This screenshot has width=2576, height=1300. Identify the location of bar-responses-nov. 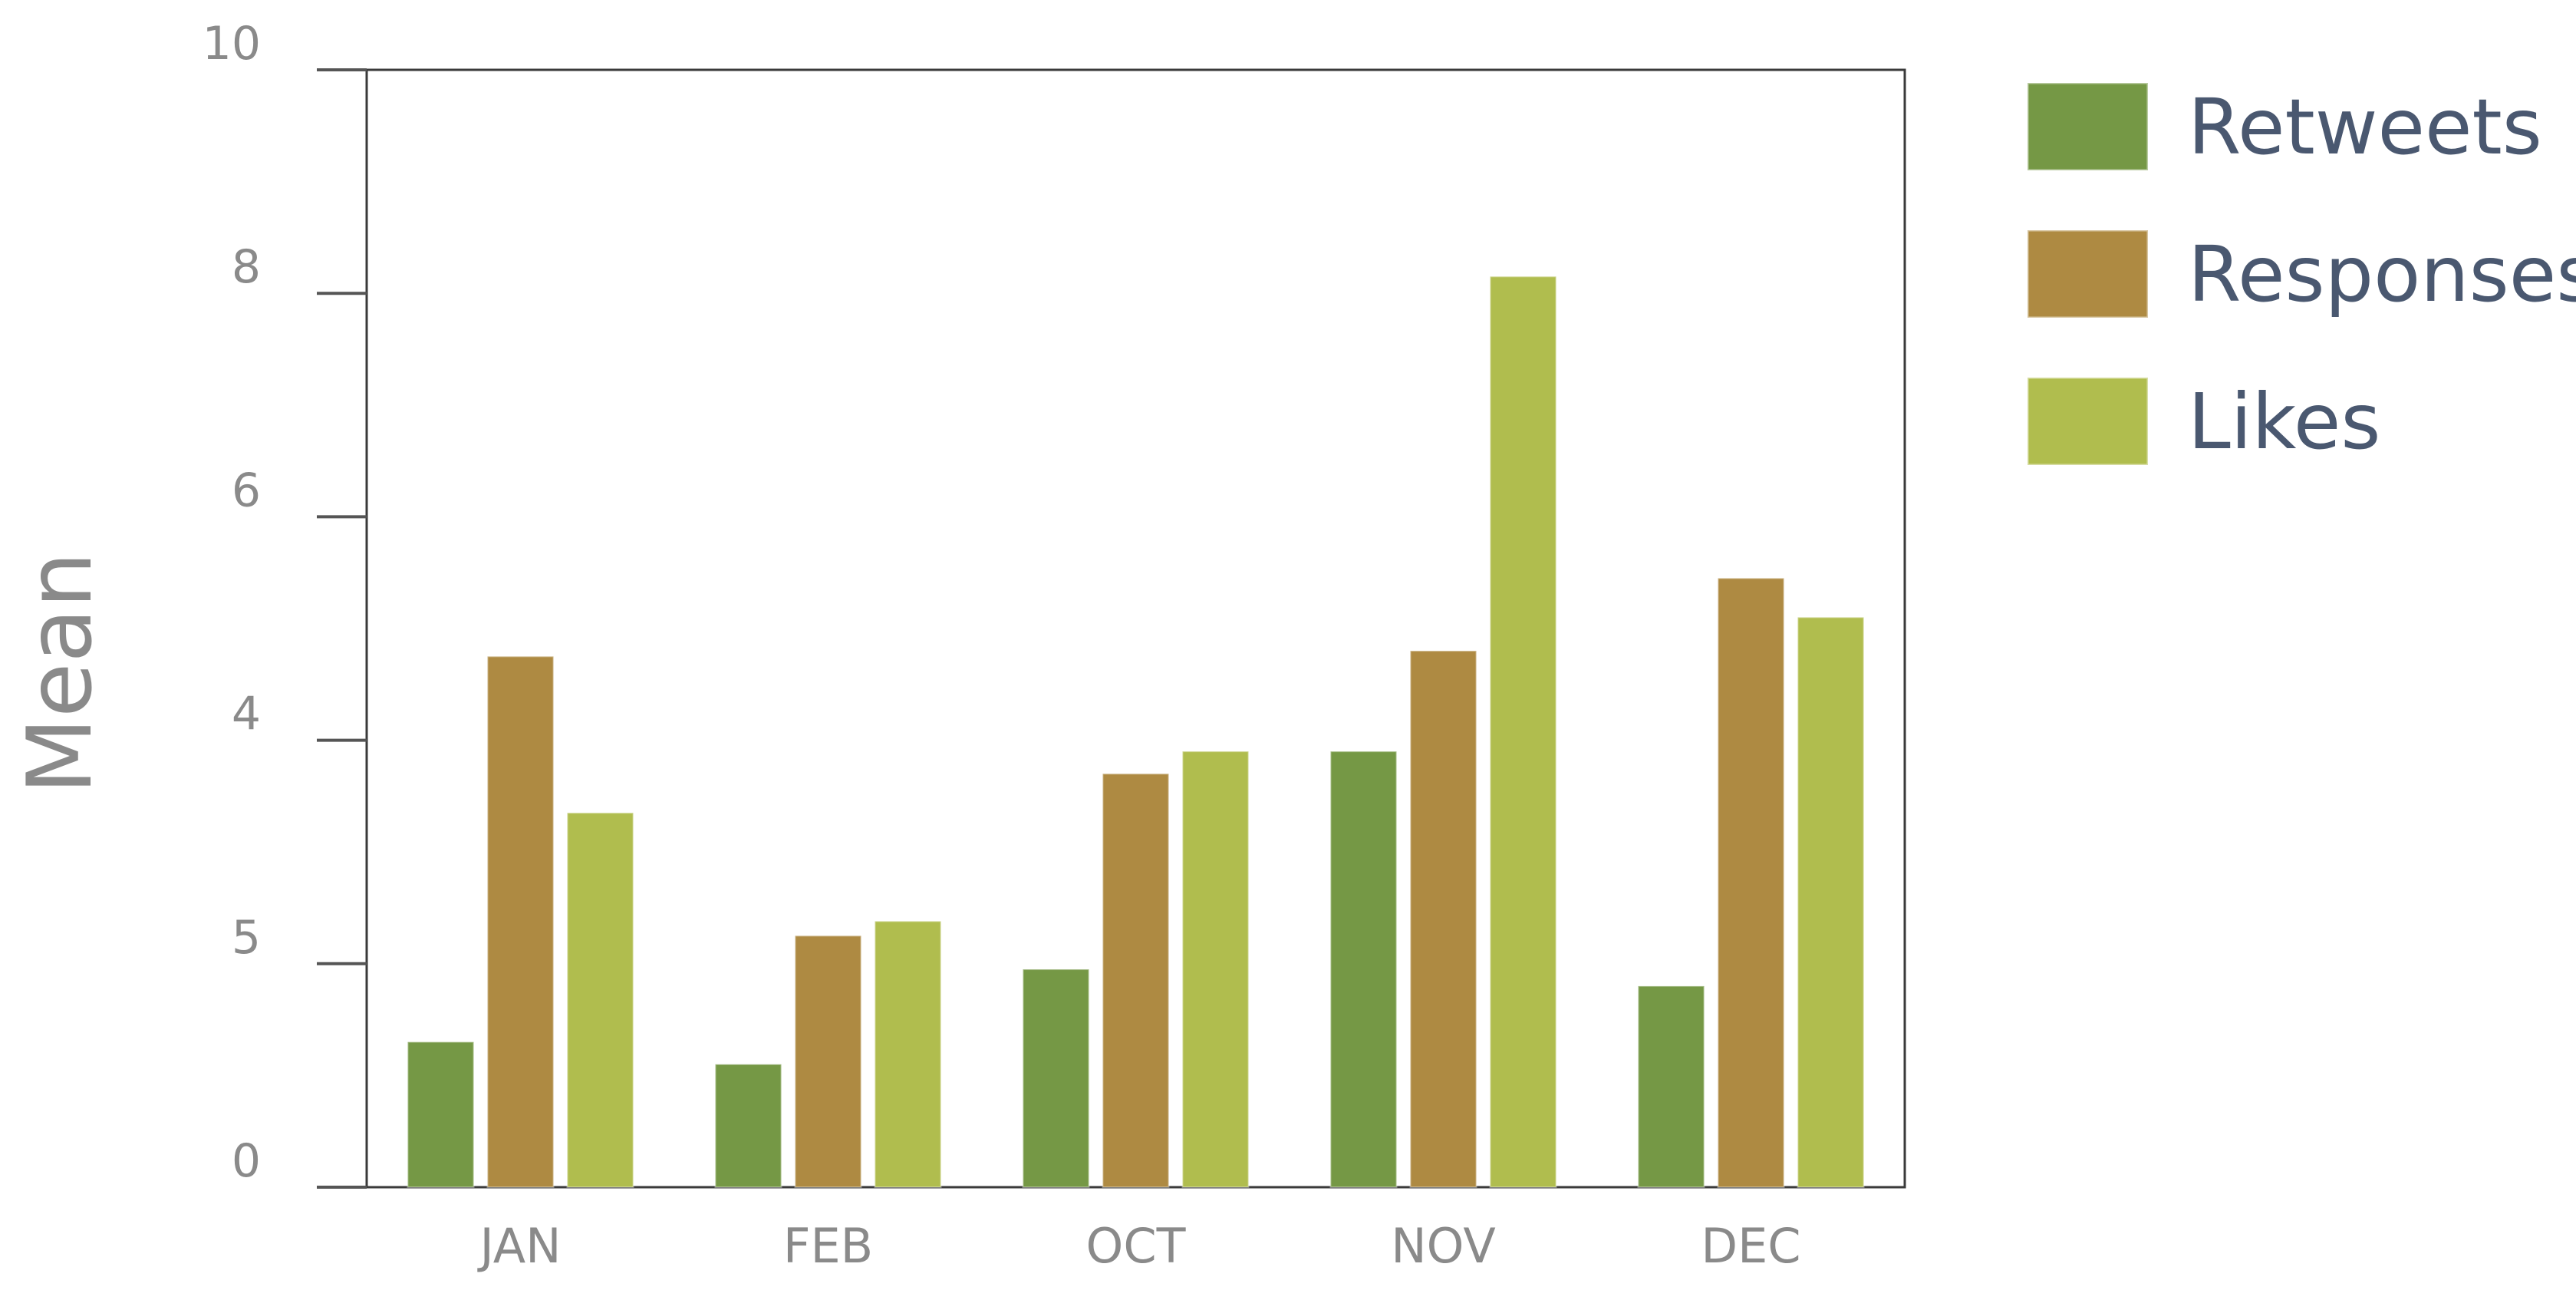
(1443, 919).